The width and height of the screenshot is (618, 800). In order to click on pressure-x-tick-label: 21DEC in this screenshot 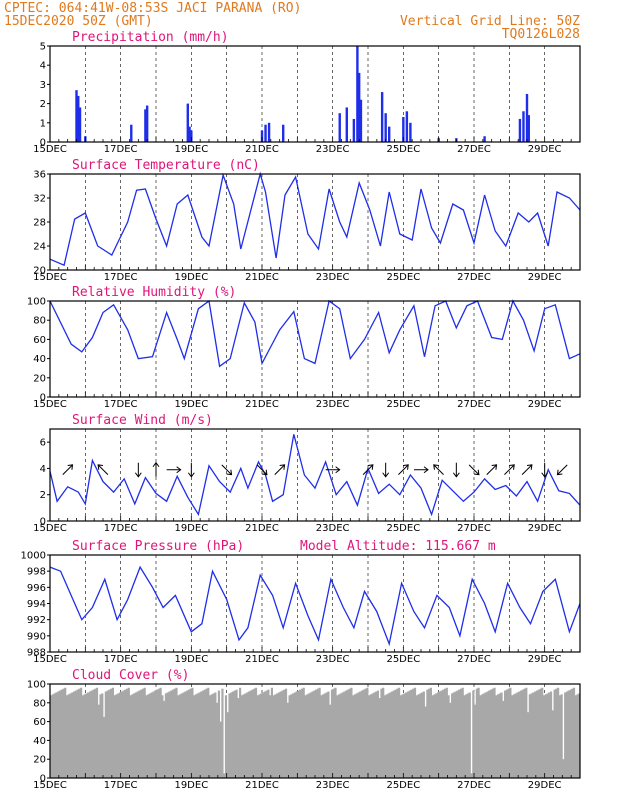, I will do `click(262, 659)`.